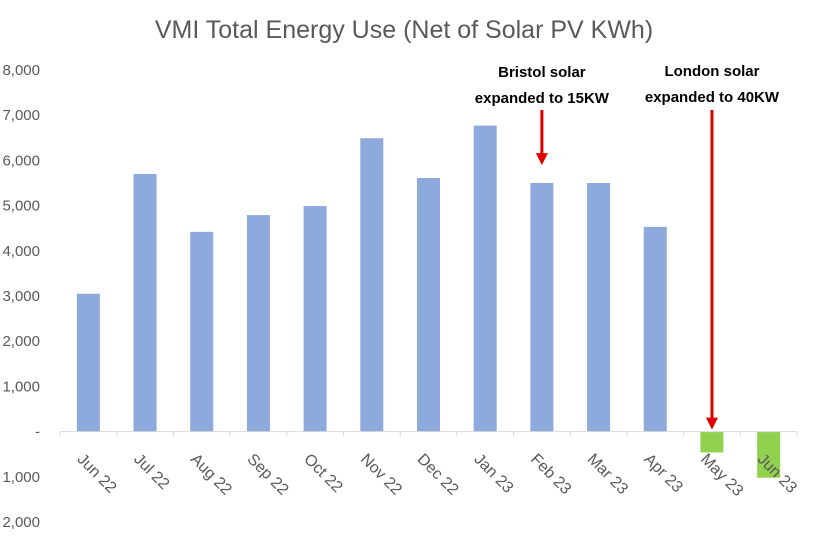 Image resolution: width=816 pixels, height=545 pixels. I want to click on y-tick-label: 3,000, so click(21, 296).